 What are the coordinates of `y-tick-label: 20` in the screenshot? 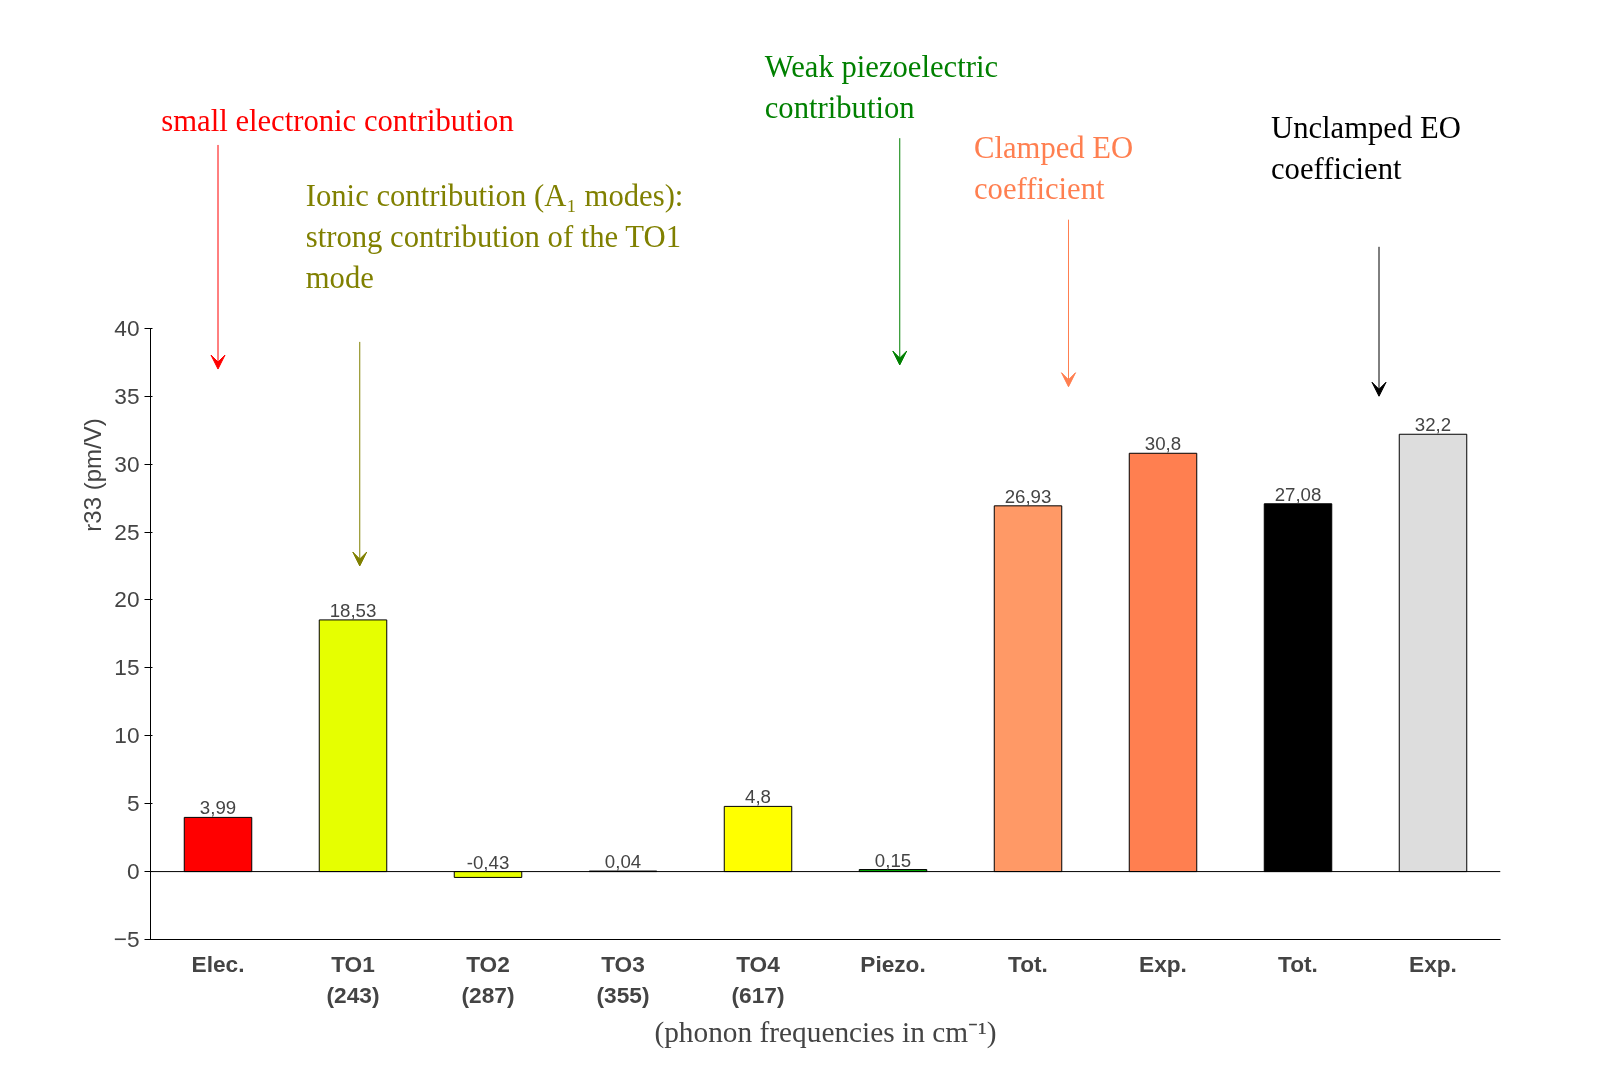 It's located at (127, 599).